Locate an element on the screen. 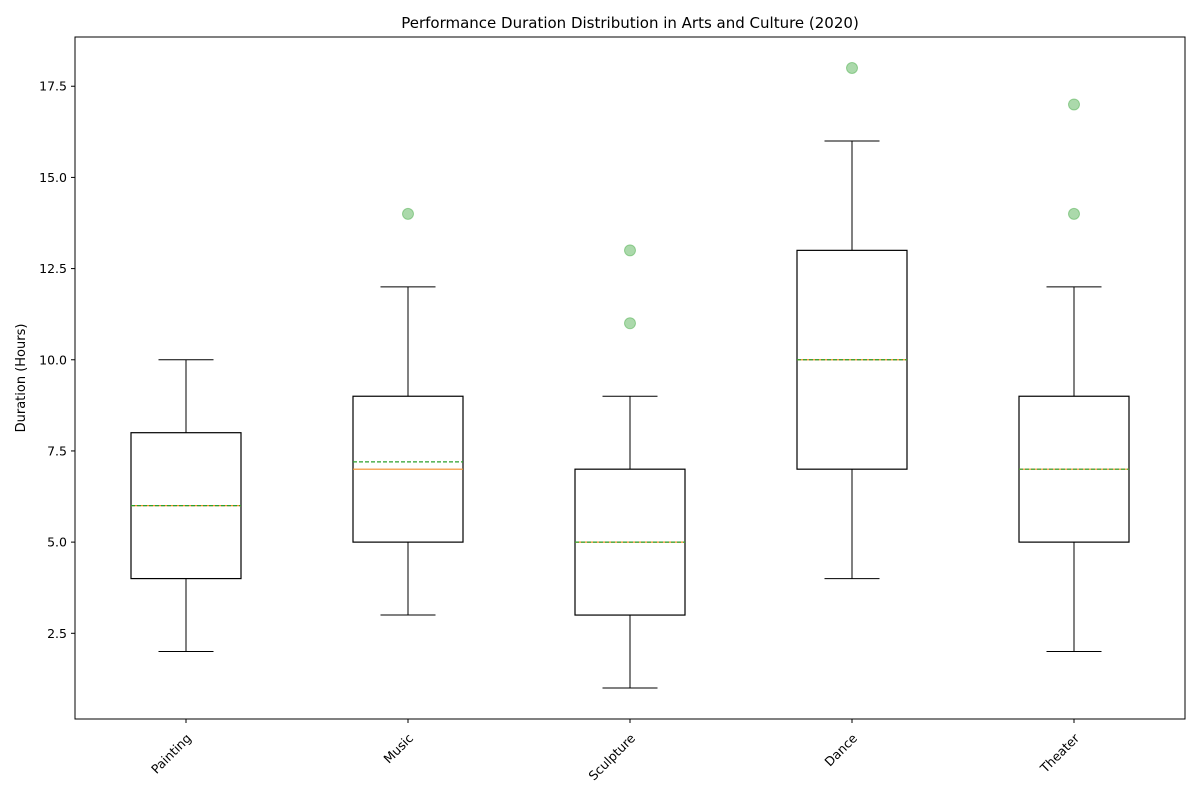 This screenshot has width=1200, height=800. box-painting is located at coordinates (186, 506).